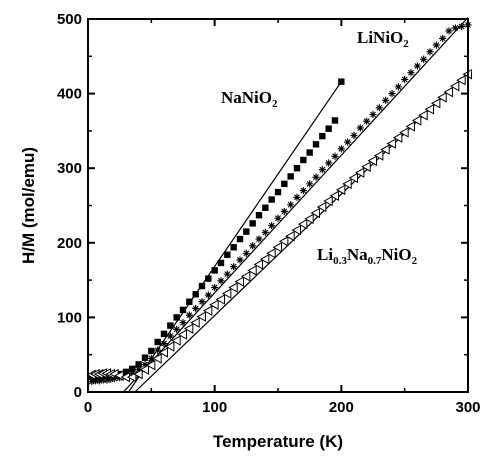 The height and width of the screenshot is (459, 489). Describe the element at coordinates (415, 261) in the screenshot. I see `series-label-subscript: 2` at that location.